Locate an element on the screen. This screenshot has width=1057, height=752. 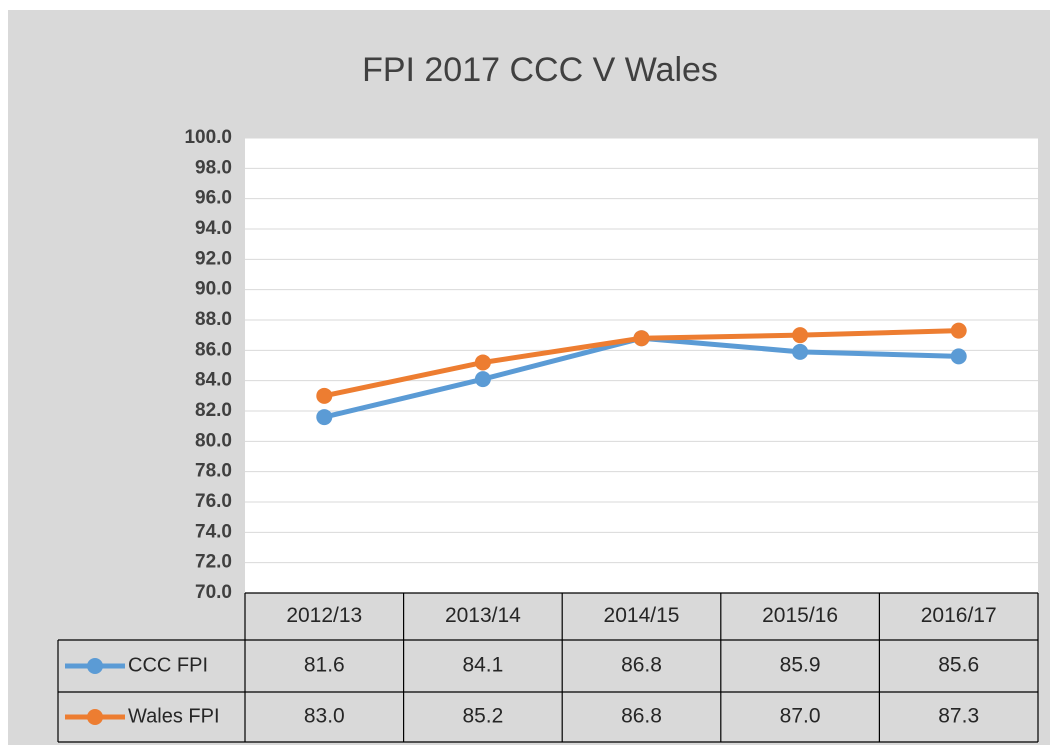
legend-label: Wales FPI is located at coordinates (174, 716).